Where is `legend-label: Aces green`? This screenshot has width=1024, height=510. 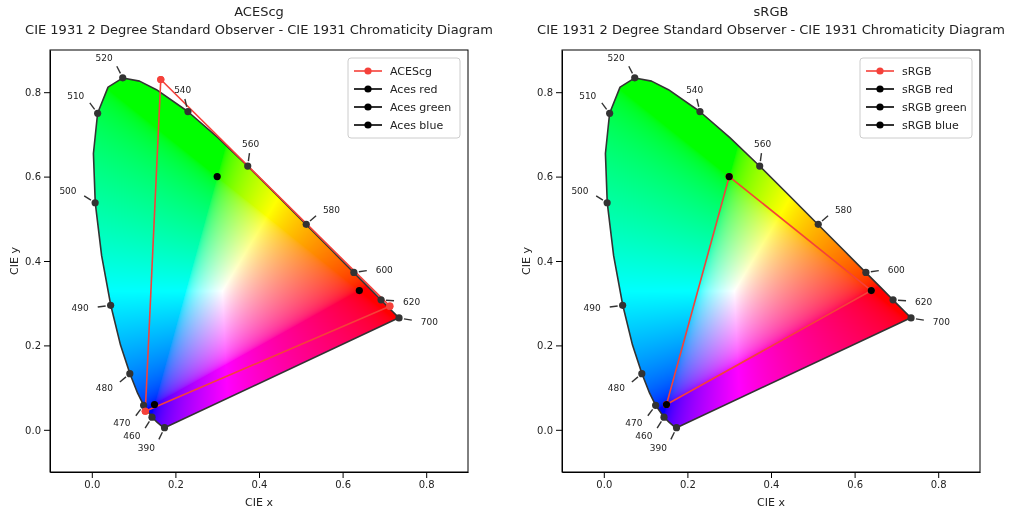
legend-label: Aces green is located at coordinates (421, 107).